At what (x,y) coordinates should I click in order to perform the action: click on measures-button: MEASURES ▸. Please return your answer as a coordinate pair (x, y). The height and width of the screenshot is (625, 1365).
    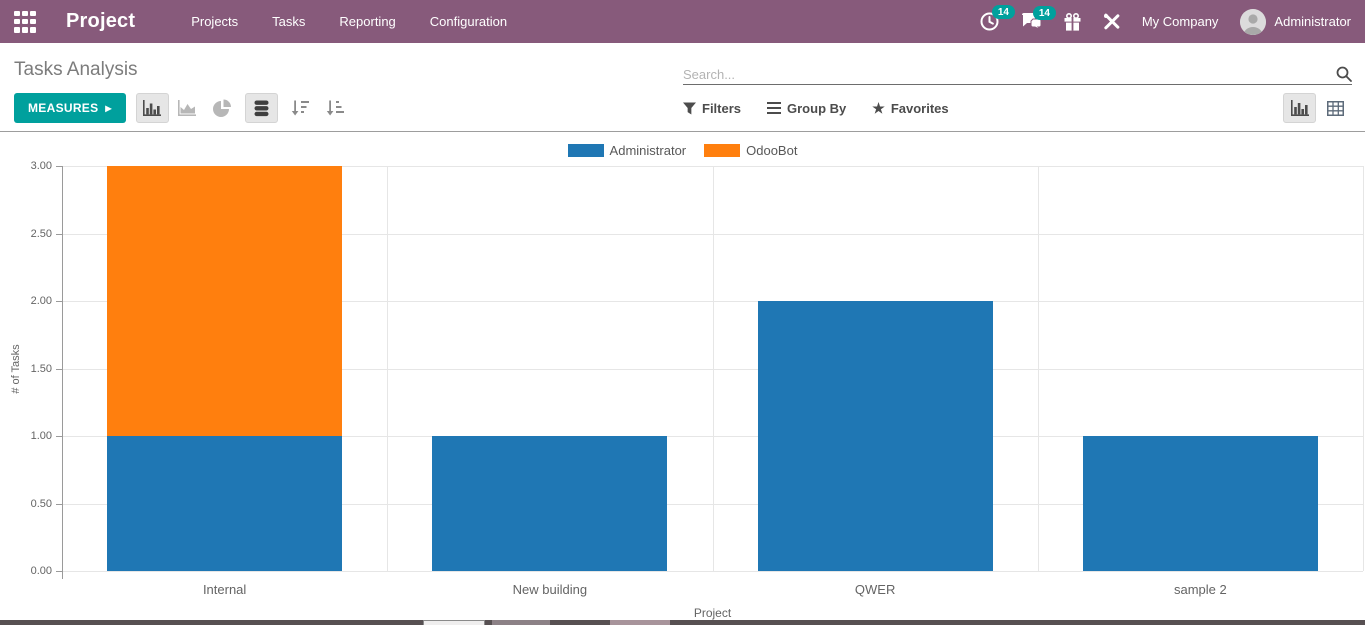
    Looking at the image, I should click on (70, 108).